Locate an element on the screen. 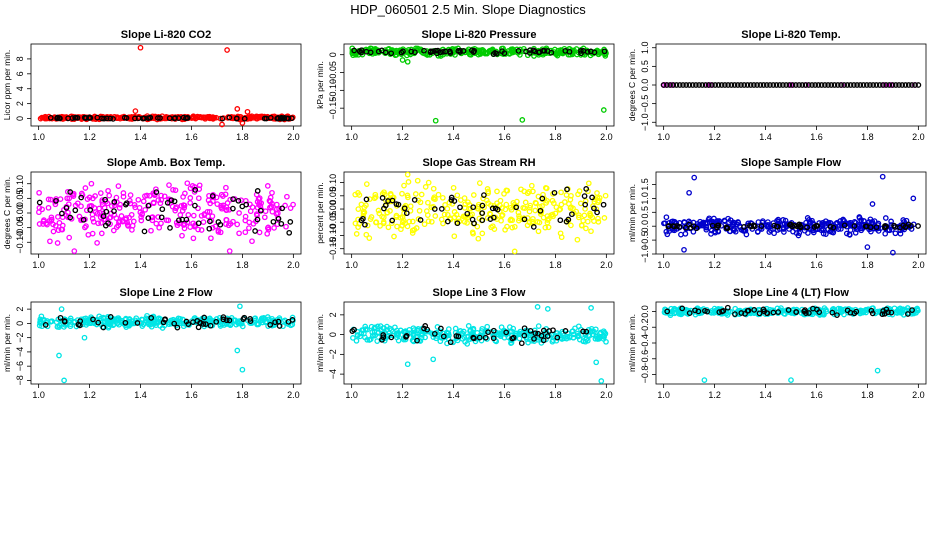 This screenshot has width=936, height=540. panel-4-xtick-label: 1.8 is located at coordinates (242, 265).